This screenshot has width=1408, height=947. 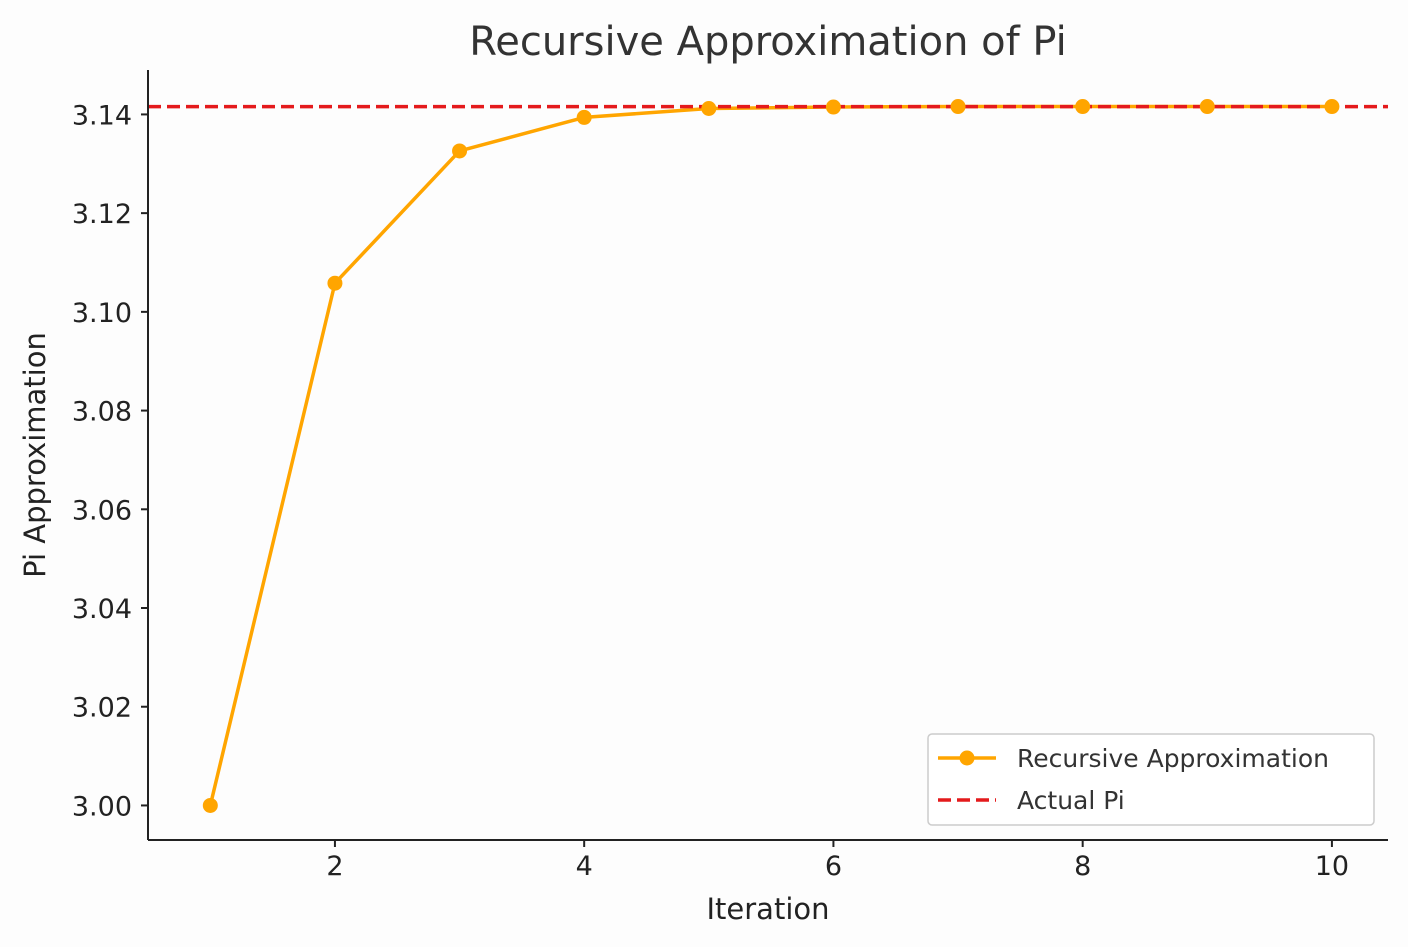 I want to click on x-tick-label: 8, so click(x=1082, y=866).